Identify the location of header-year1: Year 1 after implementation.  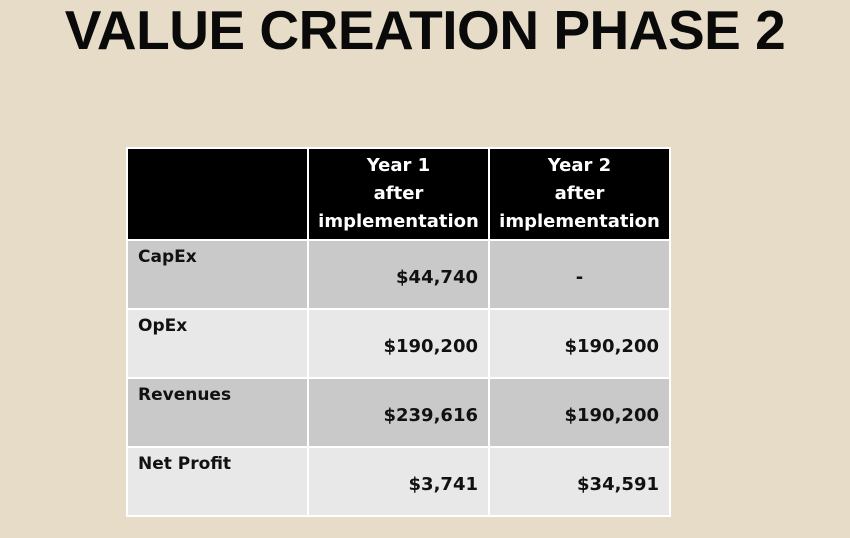
(398, 194).